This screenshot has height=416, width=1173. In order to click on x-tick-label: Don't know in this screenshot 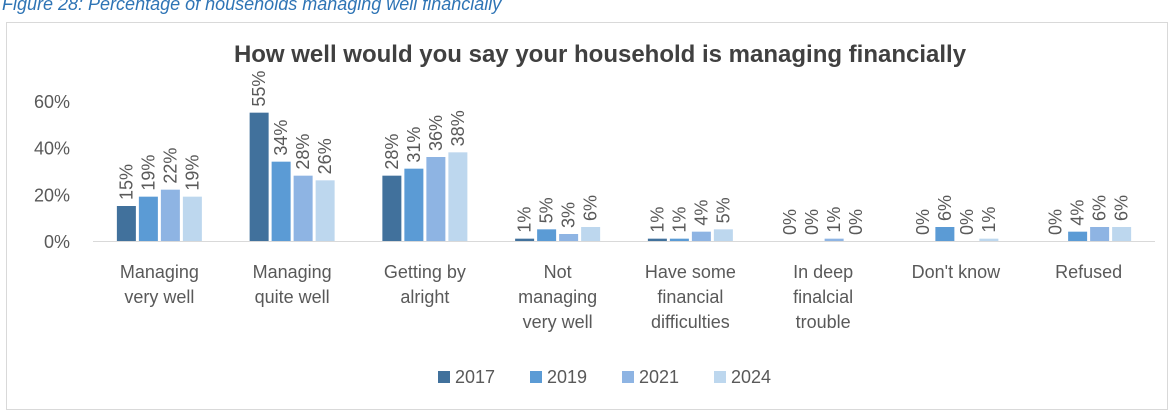, I will do `click(956, 272)`.